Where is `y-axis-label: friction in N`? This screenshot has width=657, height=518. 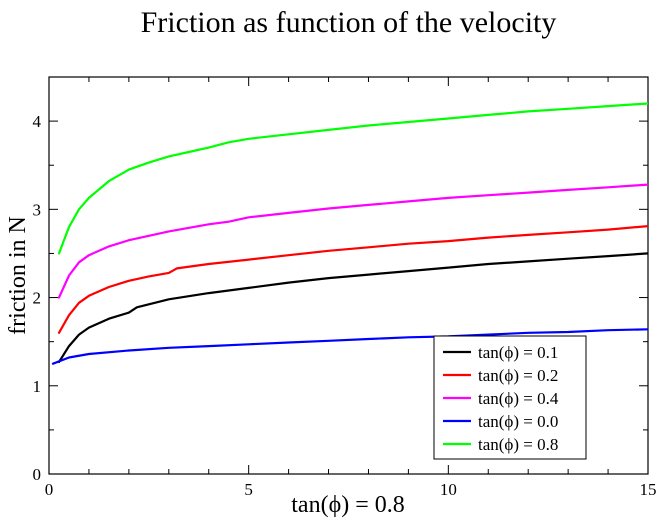
y-axis-label: friction in N is located at coordinates (18, 275).